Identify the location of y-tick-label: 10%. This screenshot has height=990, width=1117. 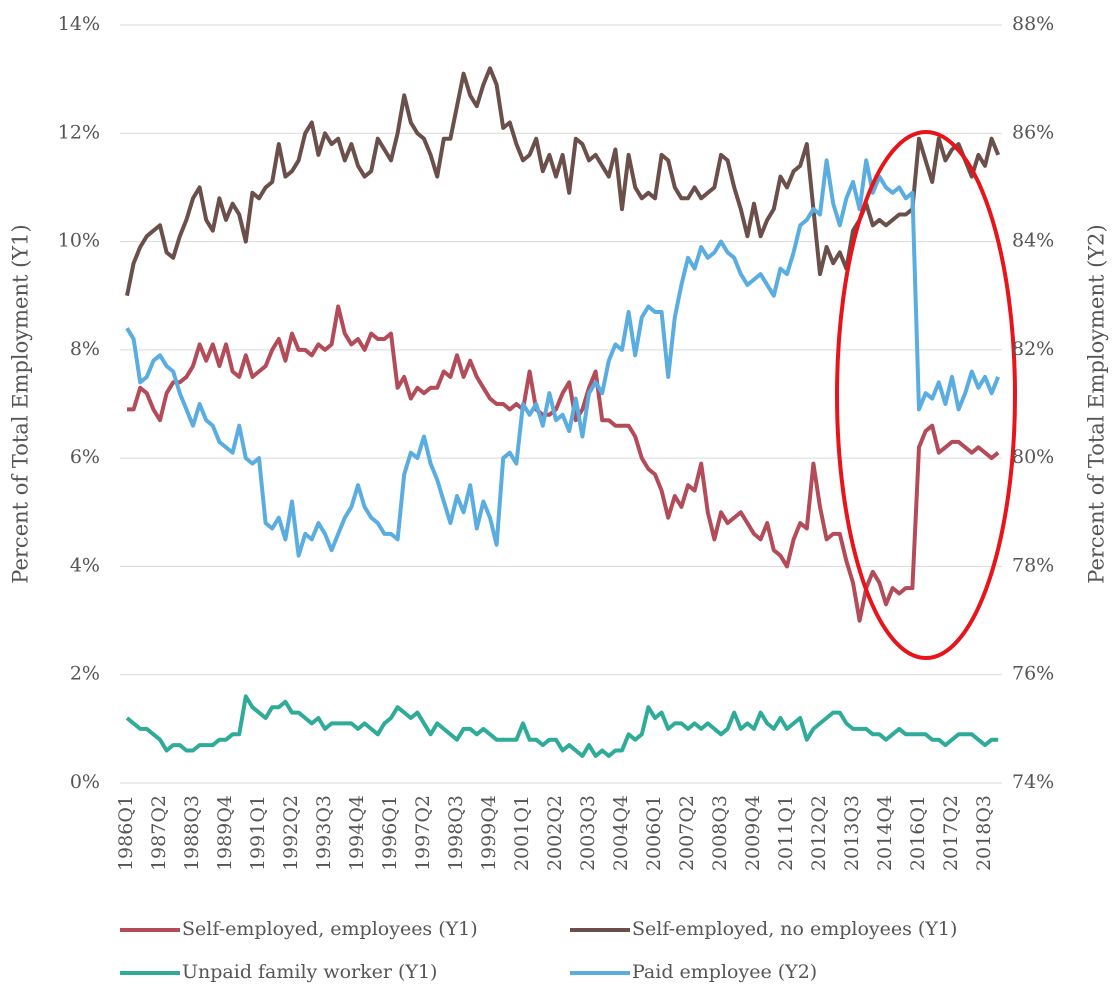
(79, 241).